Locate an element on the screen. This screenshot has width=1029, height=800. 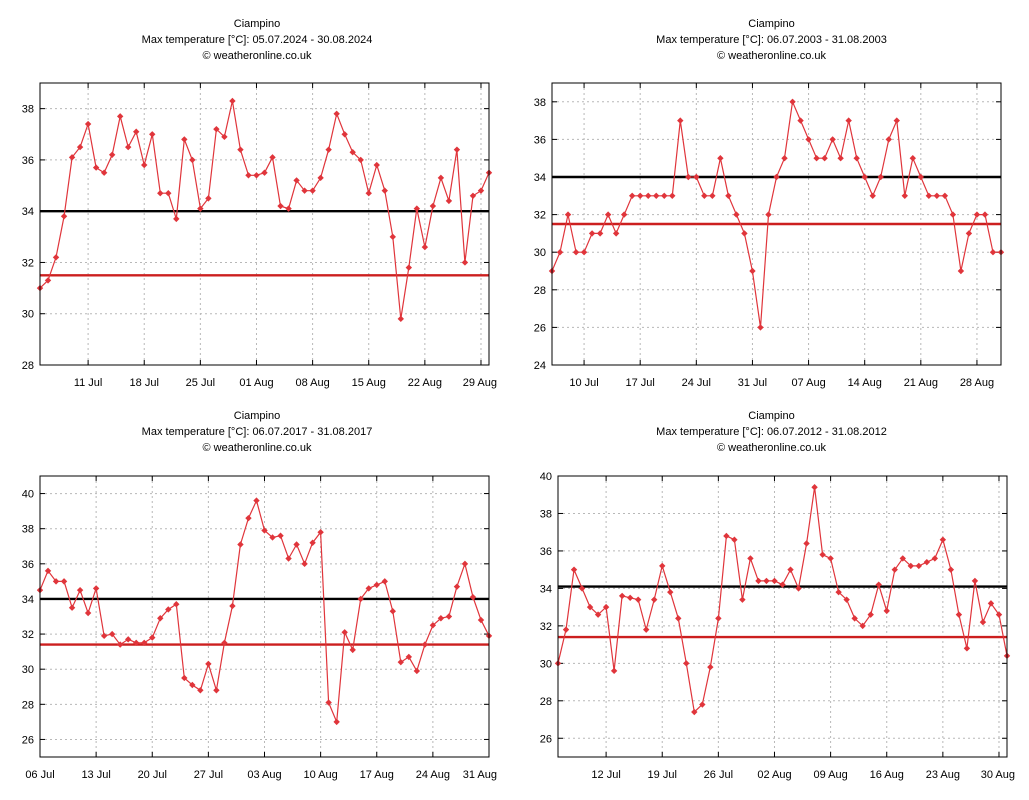
x-tick-label: 10 Aug is located at coordinates (320, 775).